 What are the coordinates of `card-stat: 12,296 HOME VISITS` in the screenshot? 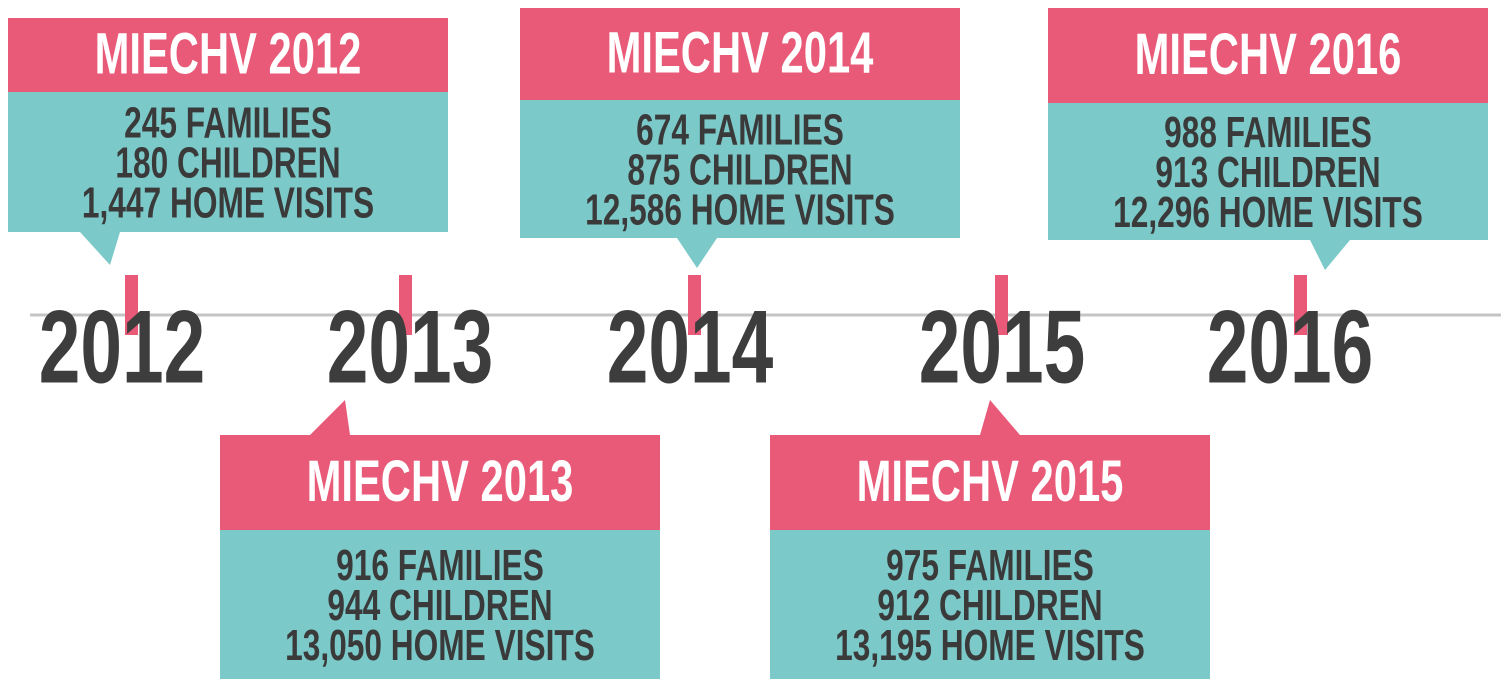 It's located at (1268, 212).